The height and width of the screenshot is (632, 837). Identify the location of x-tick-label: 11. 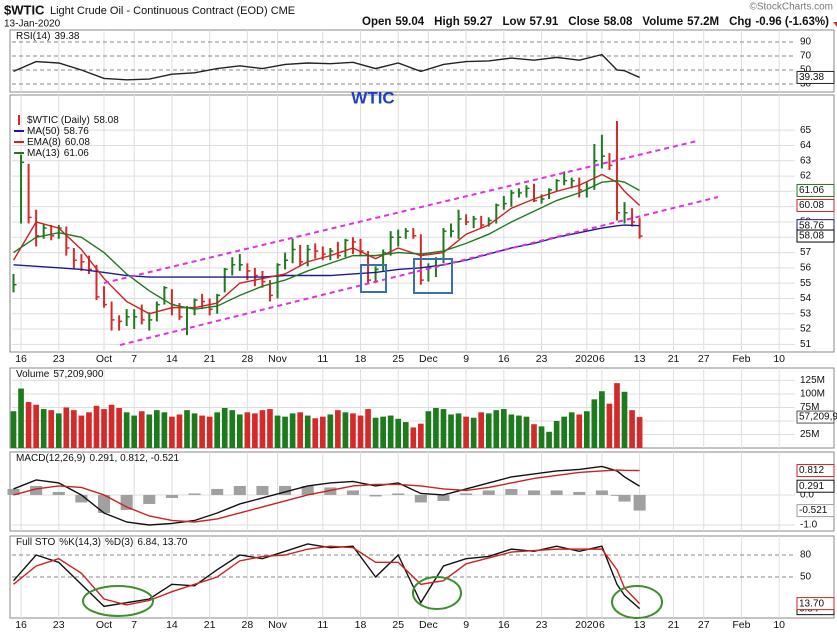
(322, 359).